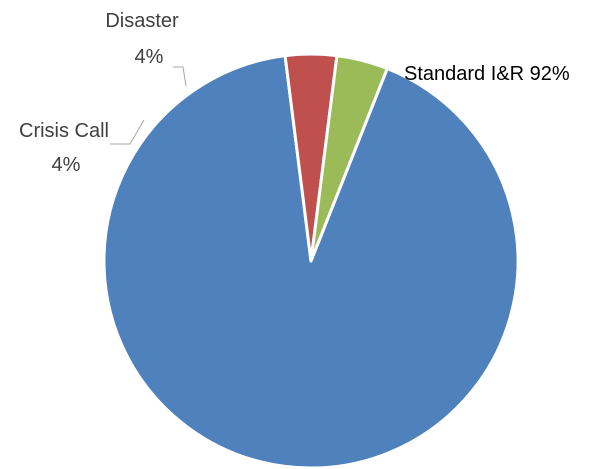 The height and width of the screenshot is (469, 609). Describe the element at coordinates (142, 21) in the screenshot. I see `disaster-data-label-name: Disaster` at that location.